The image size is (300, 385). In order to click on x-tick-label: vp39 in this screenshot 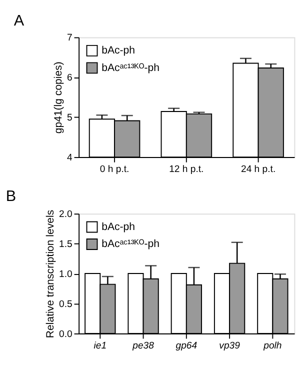, I will do `click(230, 346)`.